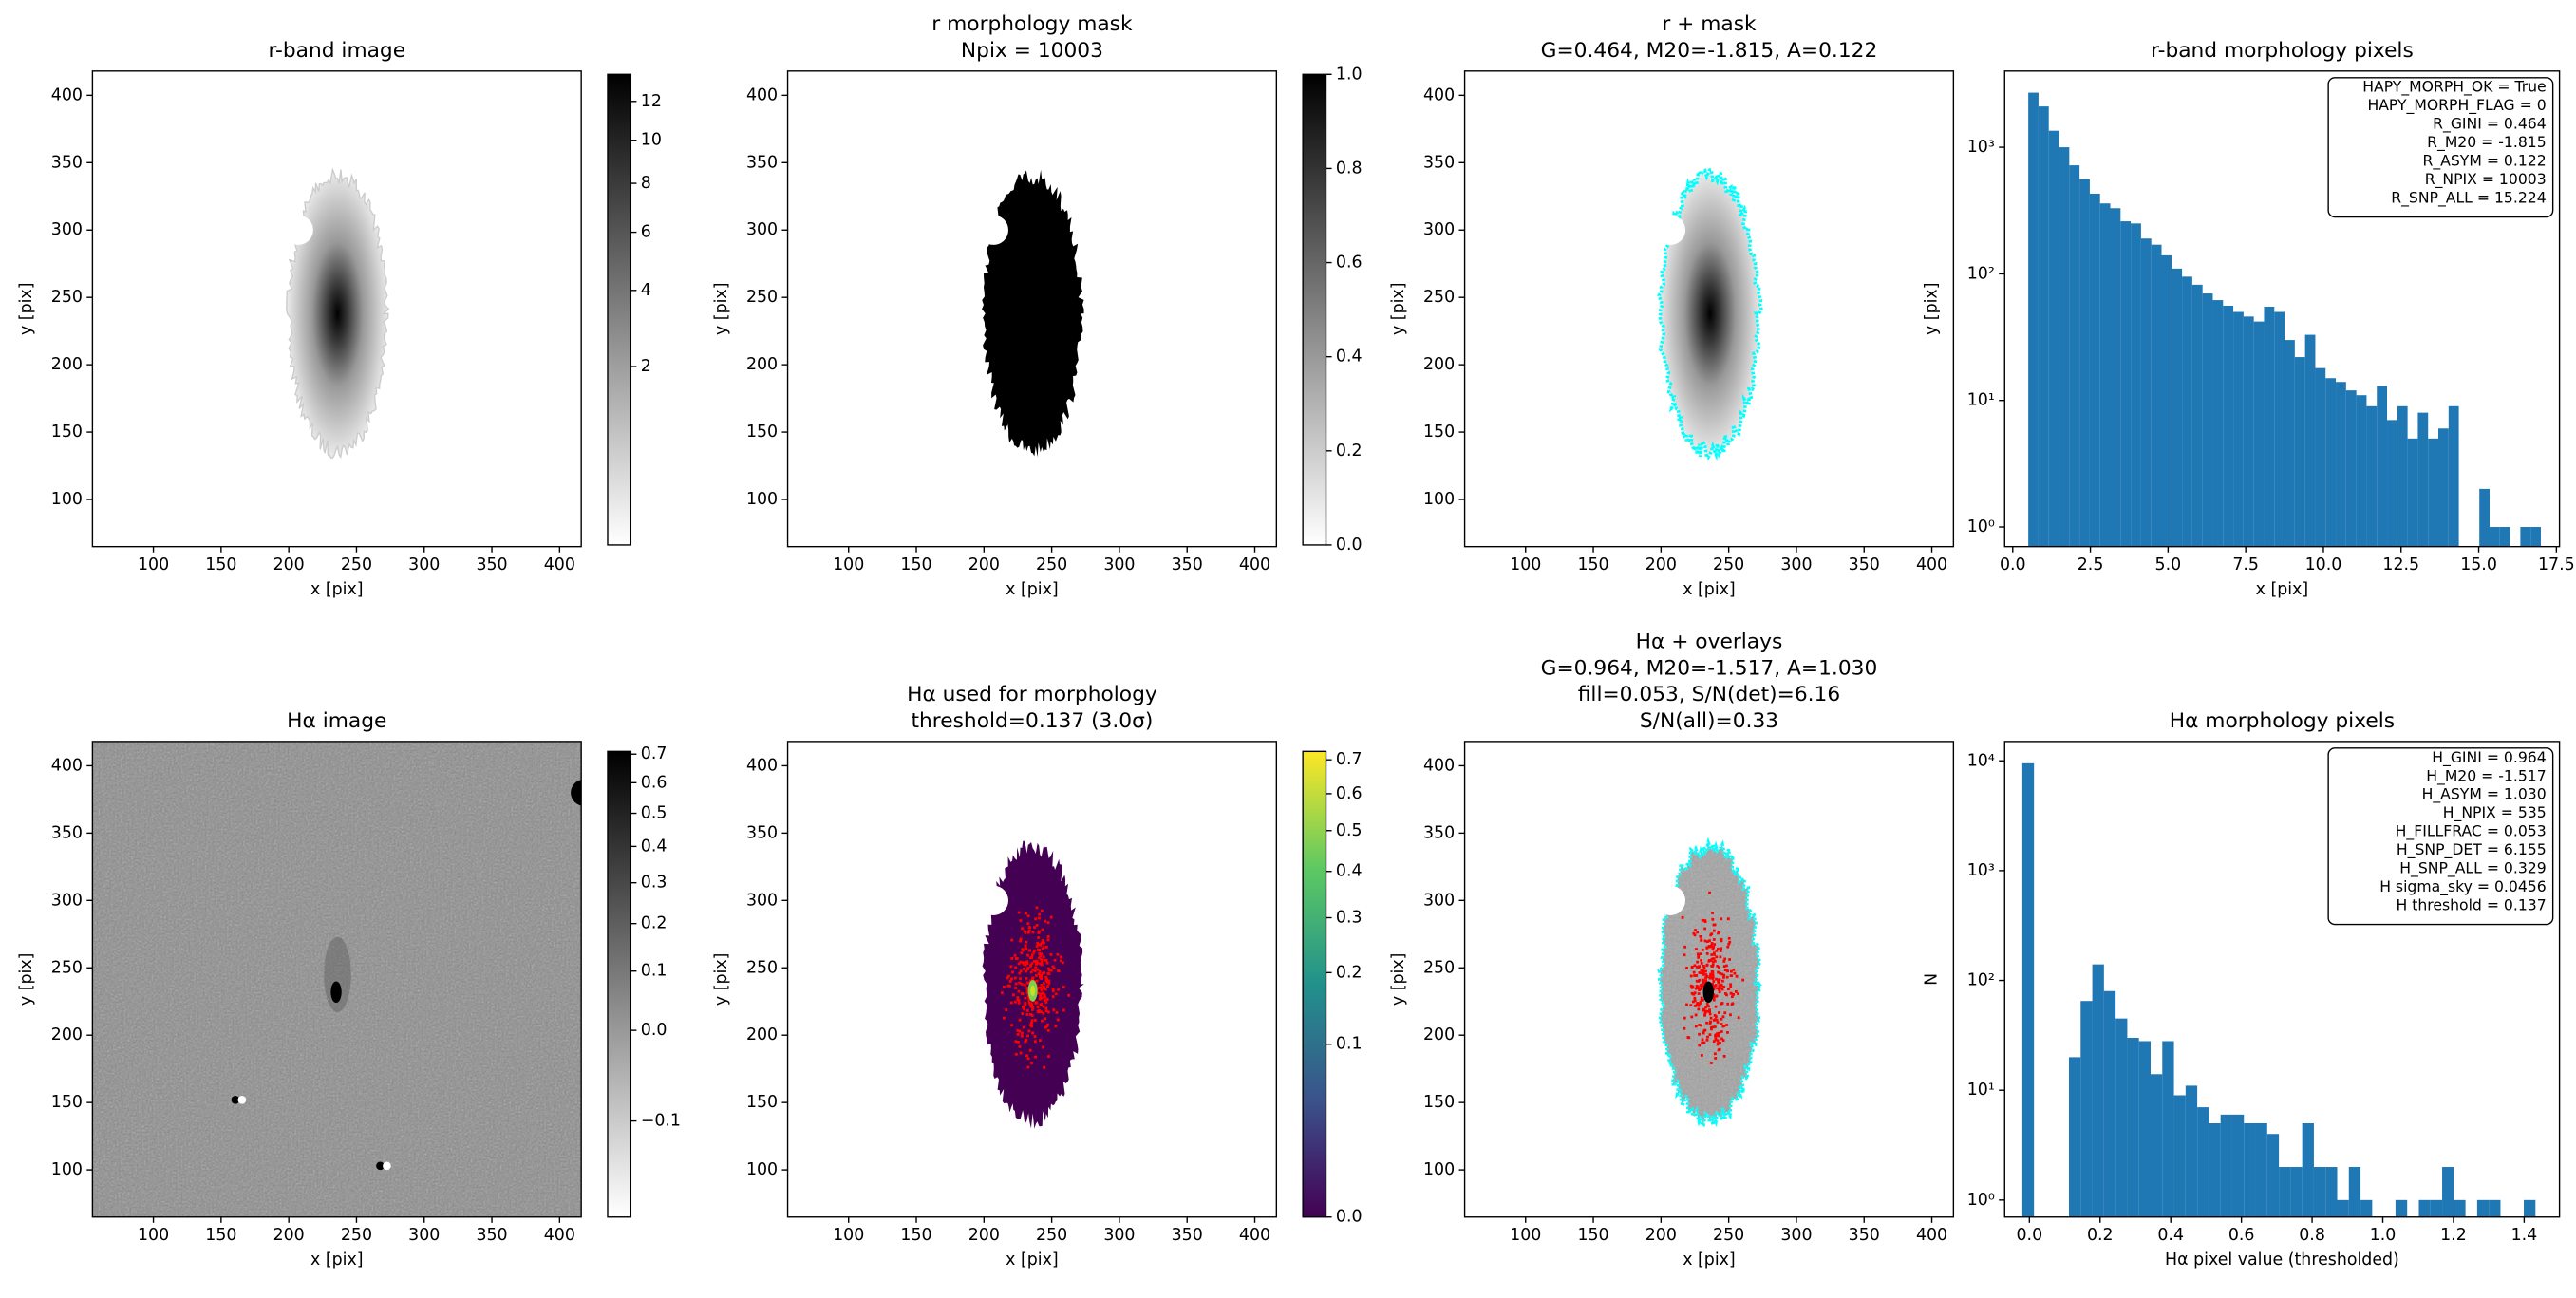 Image resolution: width=2576 pixels, height=1298 pixels. What do you see at coordinates (654, 883) in the screenshot?
I see `colorbar-tick-label: 0.3` at bounding box center [654, 883].